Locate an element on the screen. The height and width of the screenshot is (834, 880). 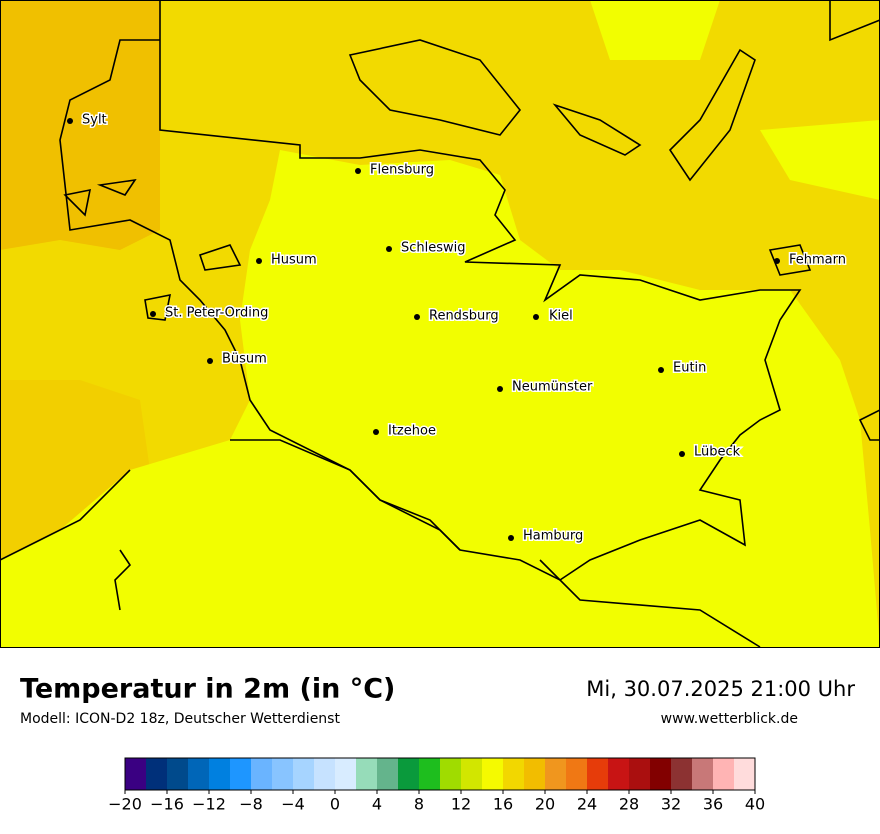
city: Fehmarn is located at coordinates (811, 260).